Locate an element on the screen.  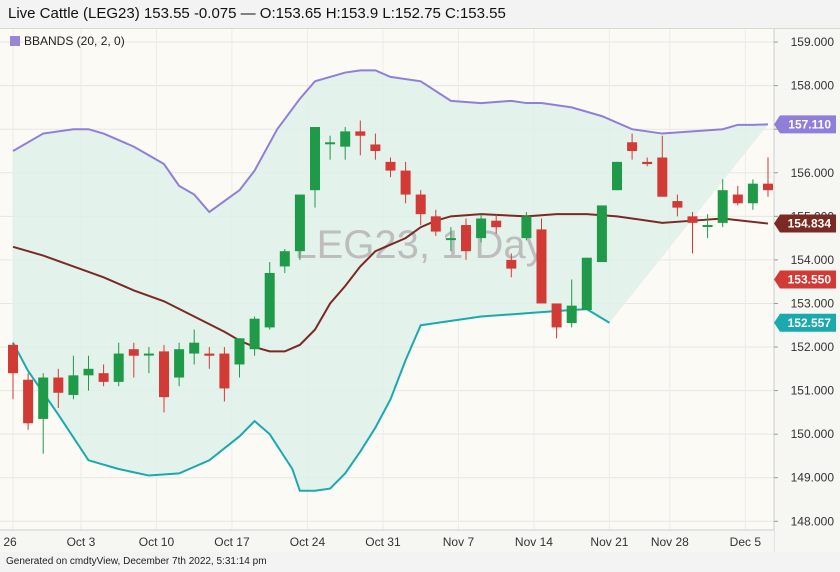
x-tick-label: 26 is located at coordinates (10, 542).